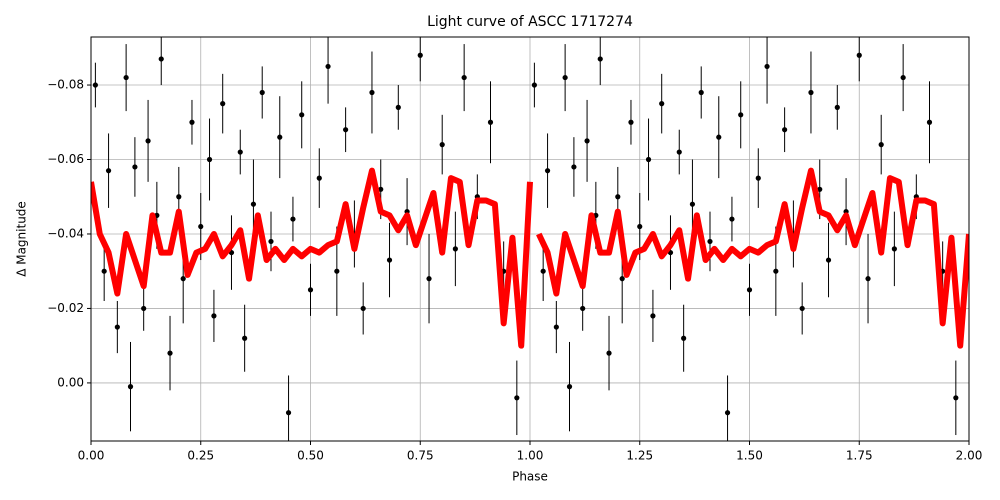  Describe the element at coordinates (65, 233) in the screenshot. I see `y-tick-label: −0.04` at that location.